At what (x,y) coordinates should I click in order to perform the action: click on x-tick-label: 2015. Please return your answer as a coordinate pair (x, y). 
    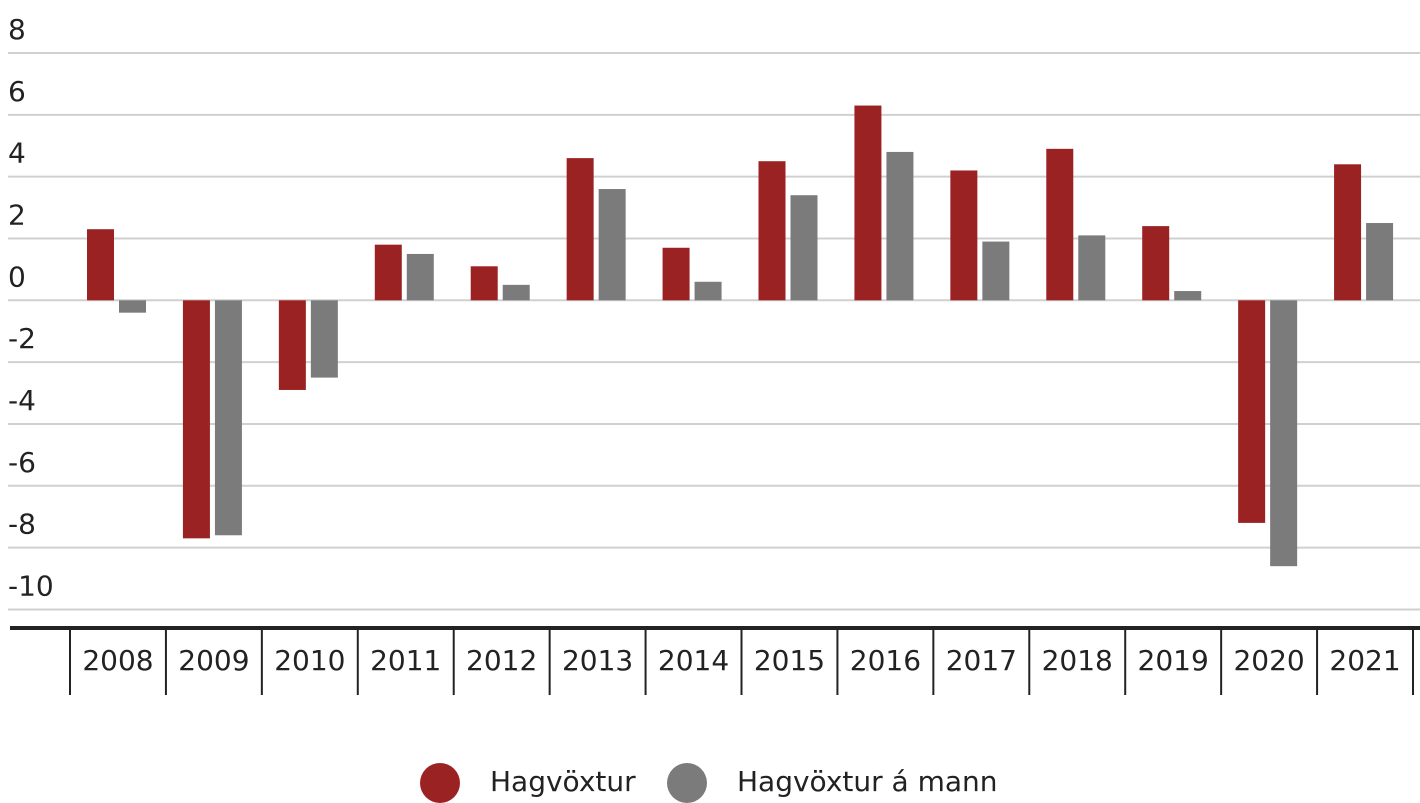
    Looking at the image, I should click on (789, 660).